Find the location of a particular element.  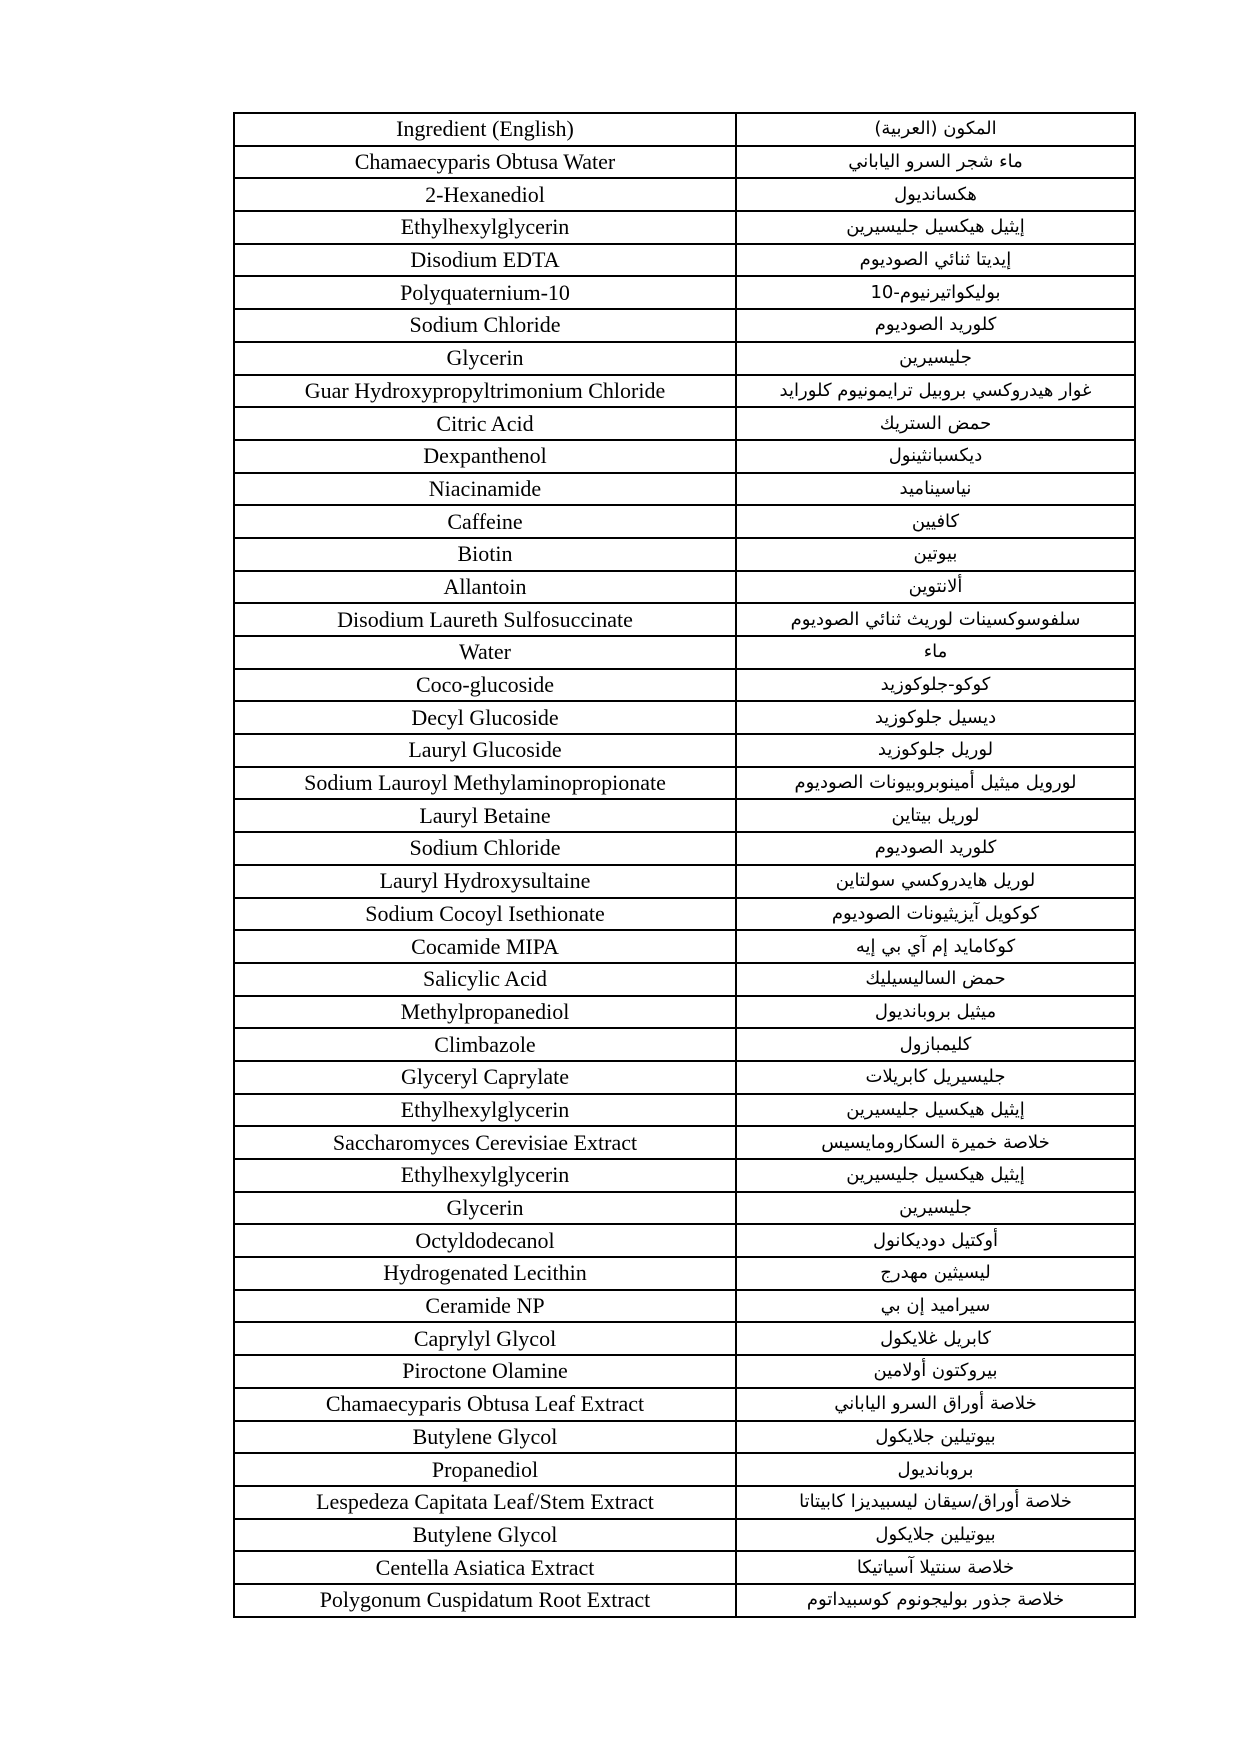

english-name: Caffeine is located at coordinates (485, 521).